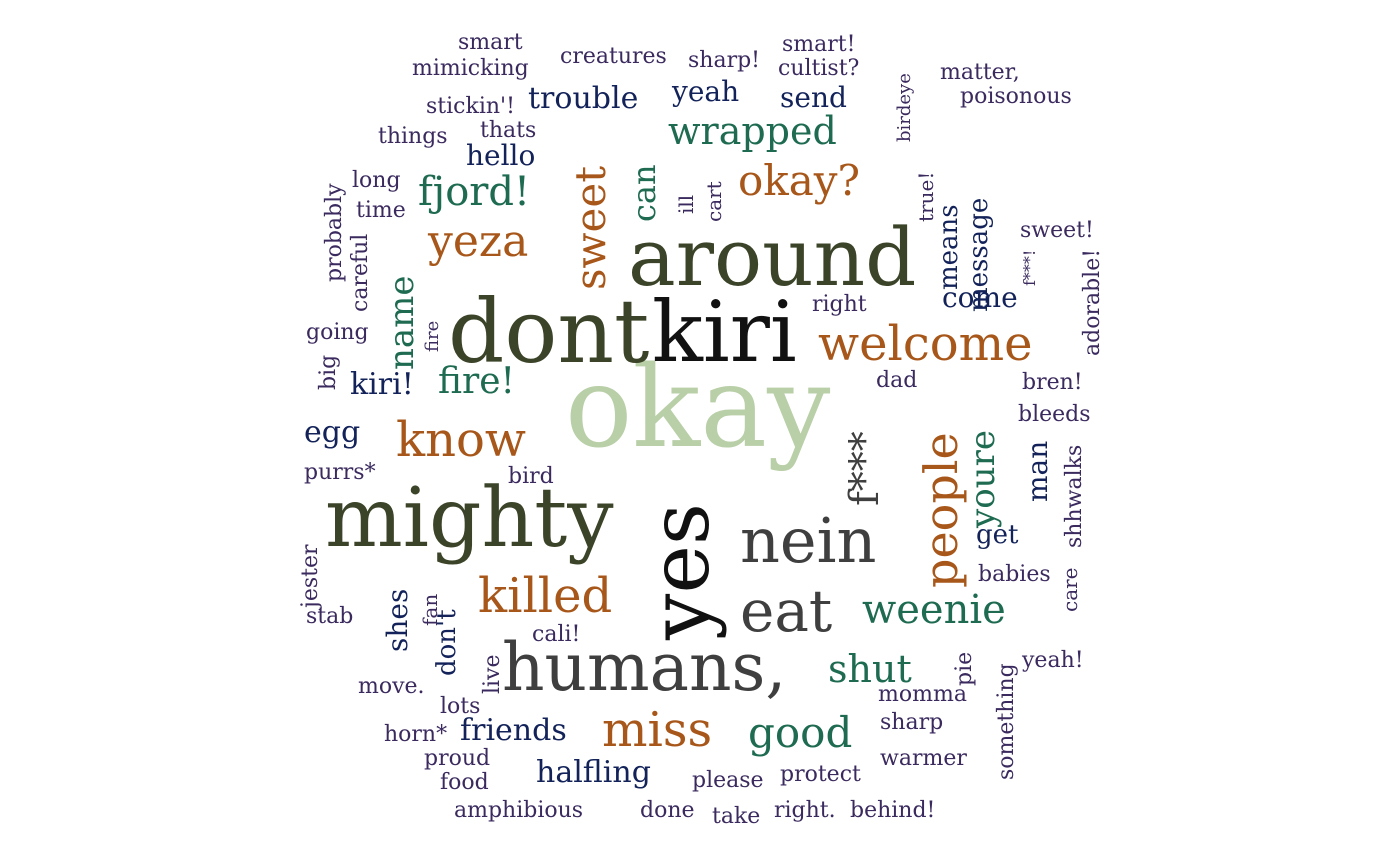 The image size is (1400, 865). What do you see at coordinates (490, 42) in the screenshot?
I see `word-smart: smart` at bounding box center [490, 42].